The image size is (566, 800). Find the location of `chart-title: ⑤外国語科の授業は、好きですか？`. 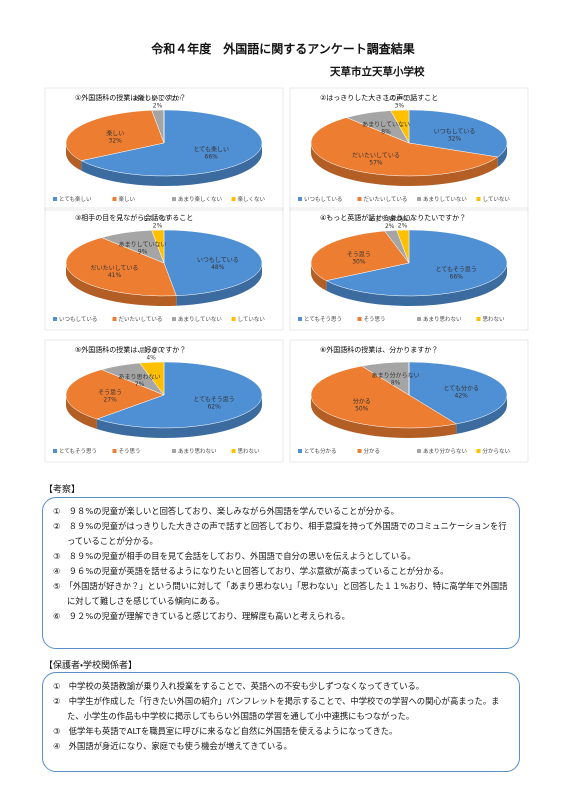

chart-title: ⑤外国語科の授業は、好きですか？ is located at coordinates (130, 349).